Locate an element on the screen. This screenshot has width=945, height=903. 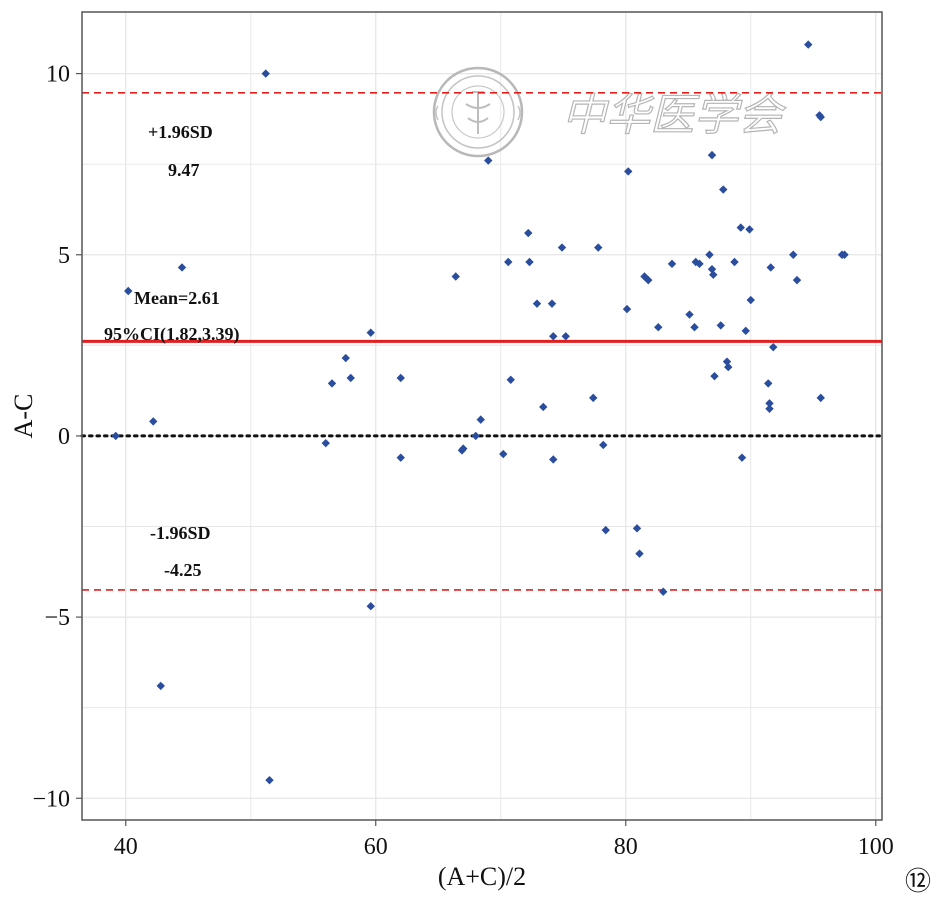
watermark: 中华医学会 is located at coordinates (609, 112).